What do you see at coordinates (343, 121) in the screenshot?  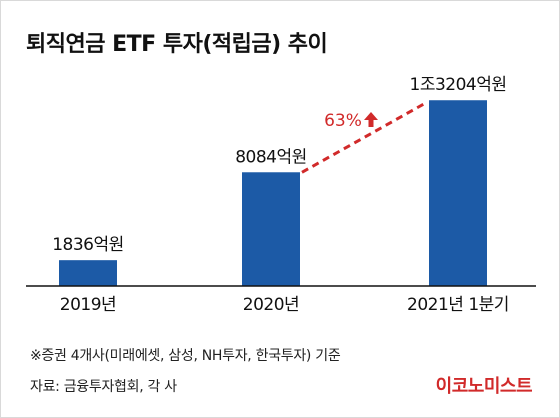 I see `growth-annotation-label: 63%` at bounding box center [343, 121].